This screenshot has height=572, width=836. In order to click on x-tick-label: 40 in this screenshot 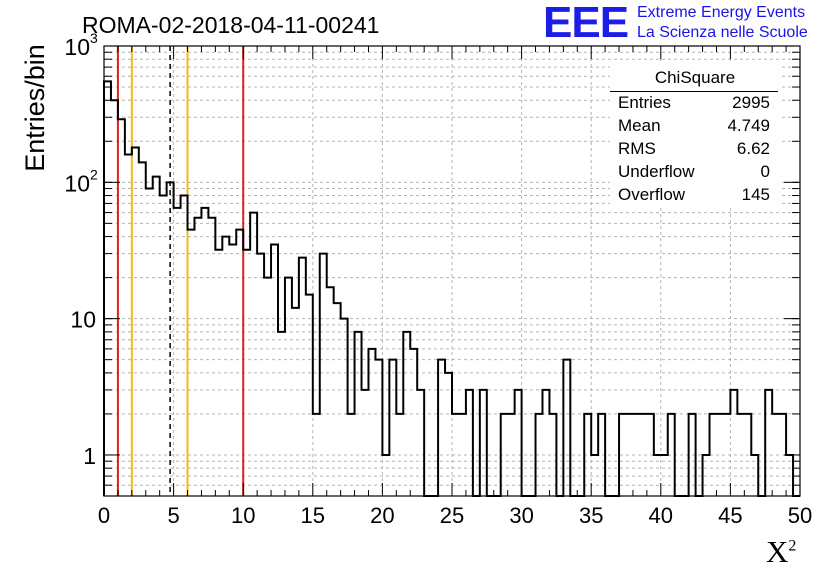, I will do `click(661, 515)`.